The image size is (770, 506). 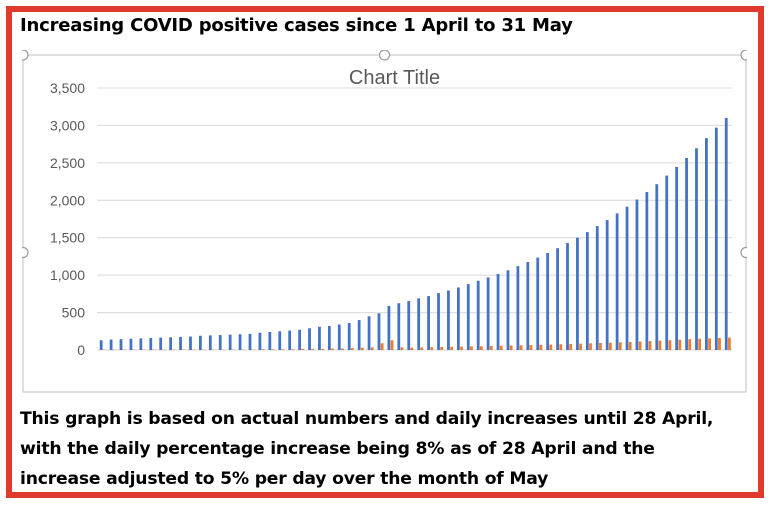 I want to click on y-tick-label: 2,000, so click(x=67, y=200).